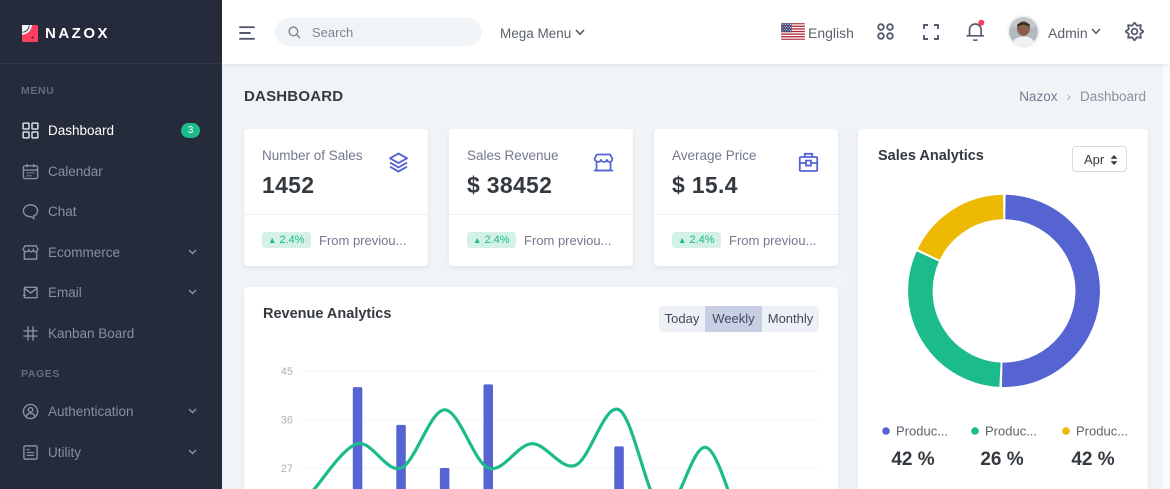  What do you see at coordinates (287, 372) in the screenshot?
I see `svg-text: 45` at bounding box center [287, 372].